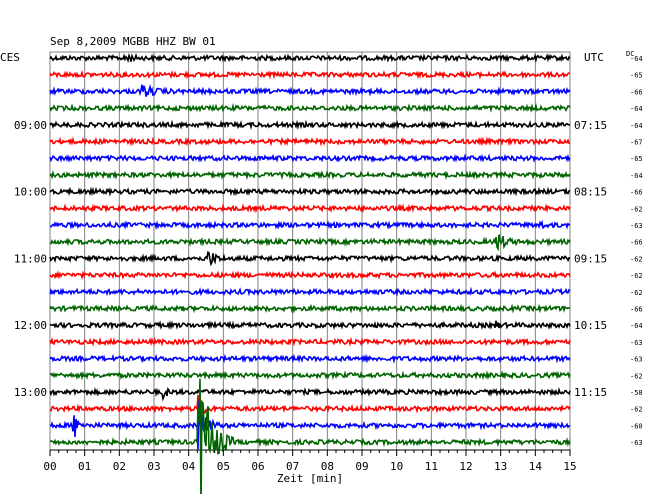  What do you see at coordinates (119, 466) in the screenshot?
I see `x-tick-label: 02` at bounding box center [119, 466].